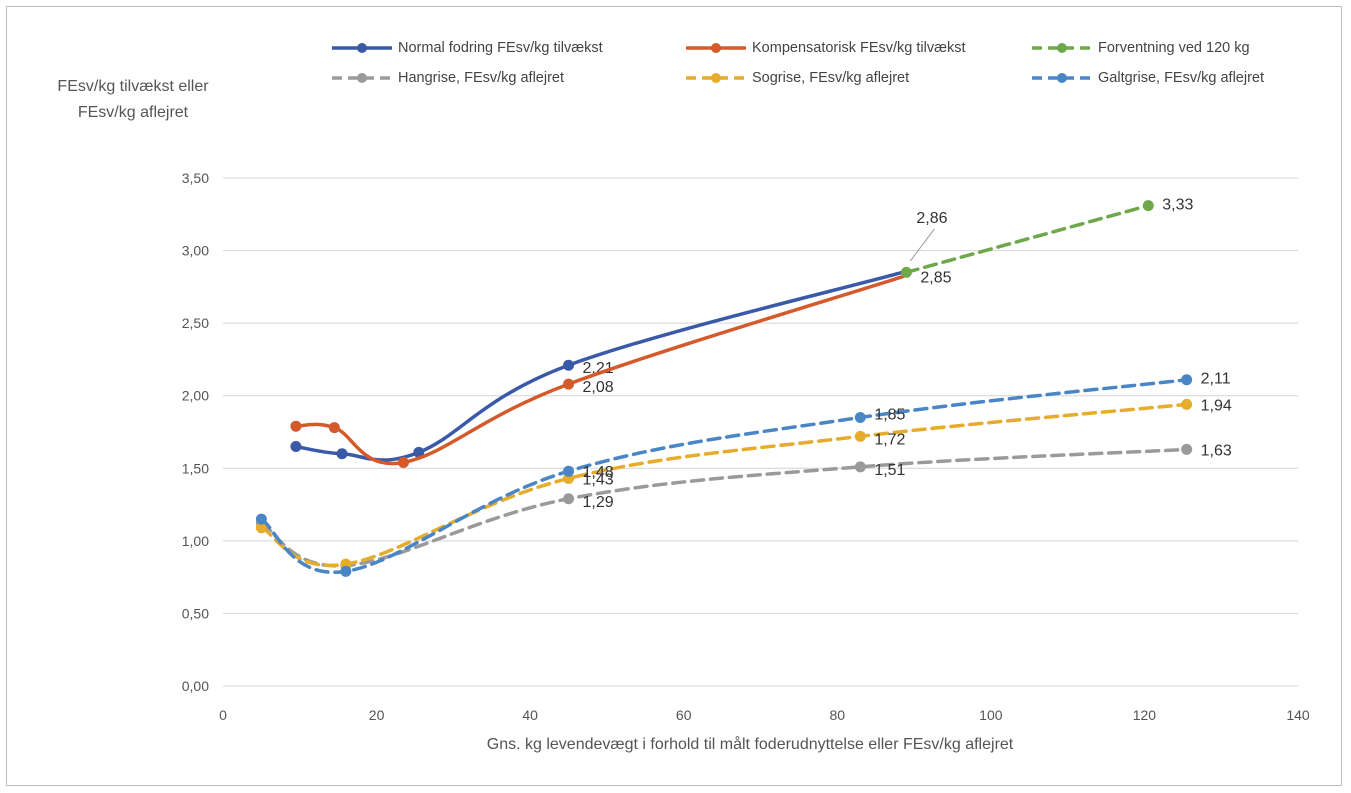 Image resolution: width=1351 pixels, height=793 pixels. Describe the element at coordinates (195, 686) in the screenshot. I see `y-tick-label: 0,00` at that location.